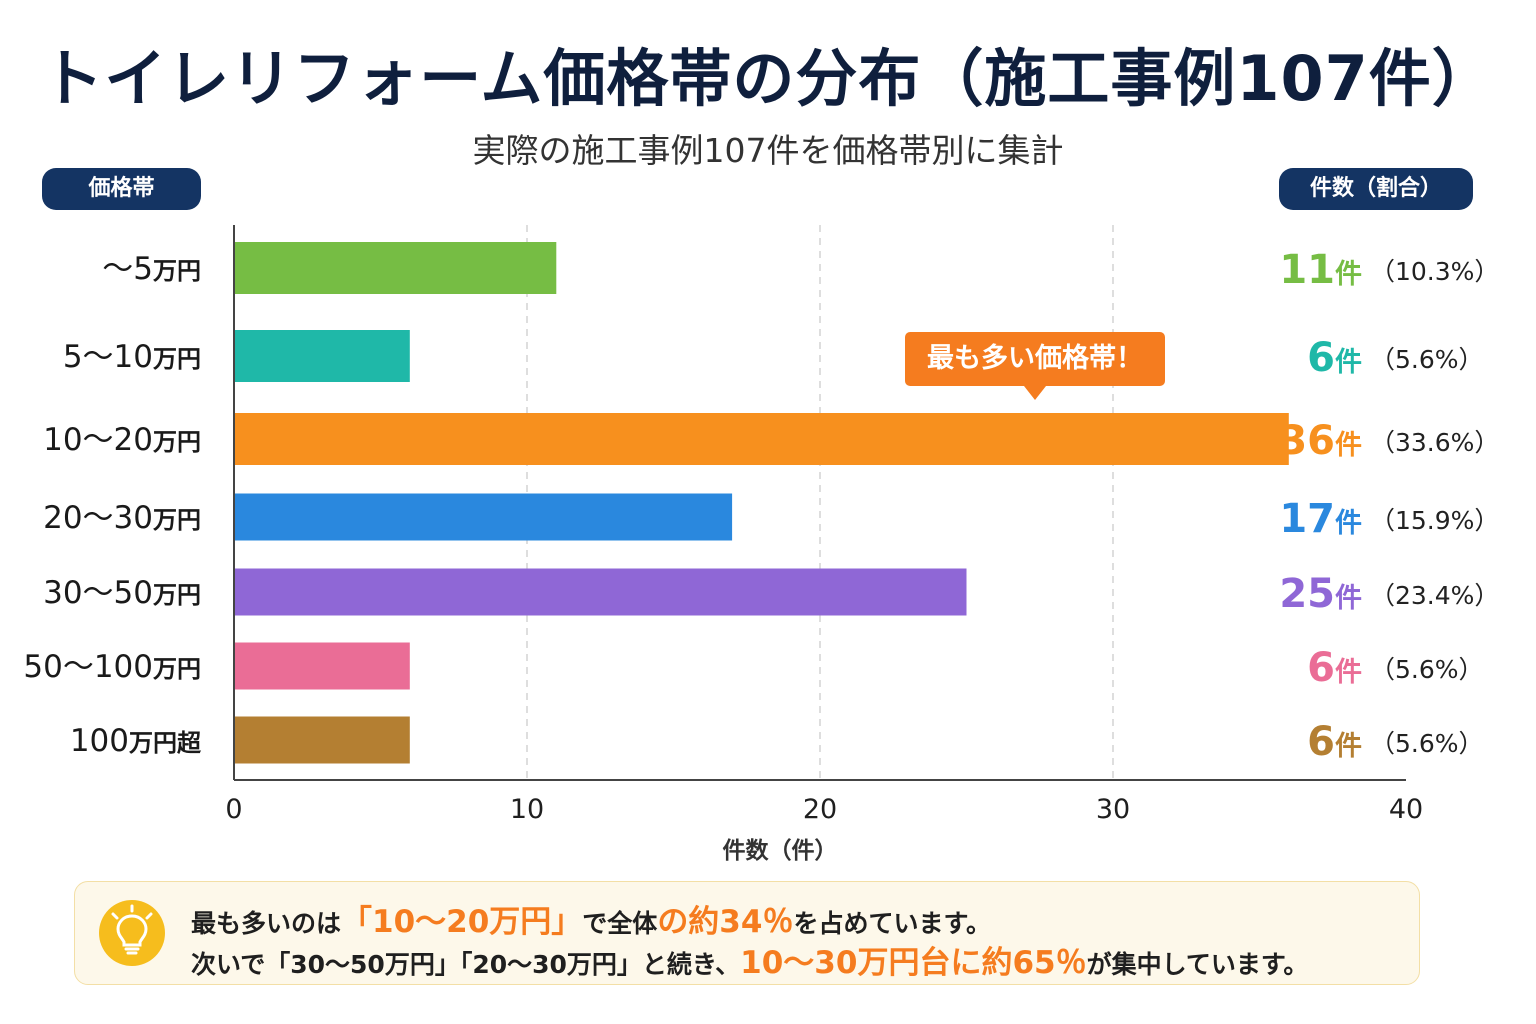 The image size is (1536, 1024). Describe the element at coordinates (122, 440) in the screenshot. I see `category-label-2: 10～20万円` at that location.